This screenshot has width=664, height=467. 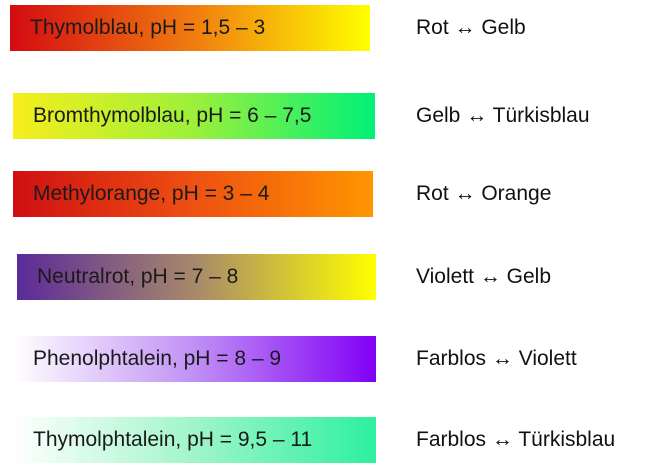 I want to click on indicator-bar: Phenolphtalein, pH = 8 – 9, so click(x=194, y=359).